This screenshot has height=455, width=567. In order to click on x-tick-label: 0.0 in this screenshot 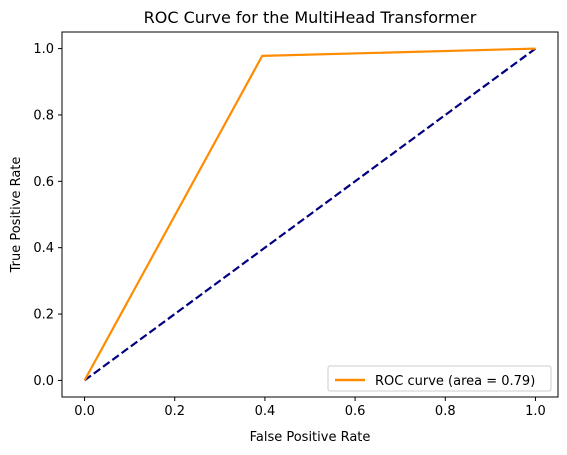, I will do `click(84, 411)`.